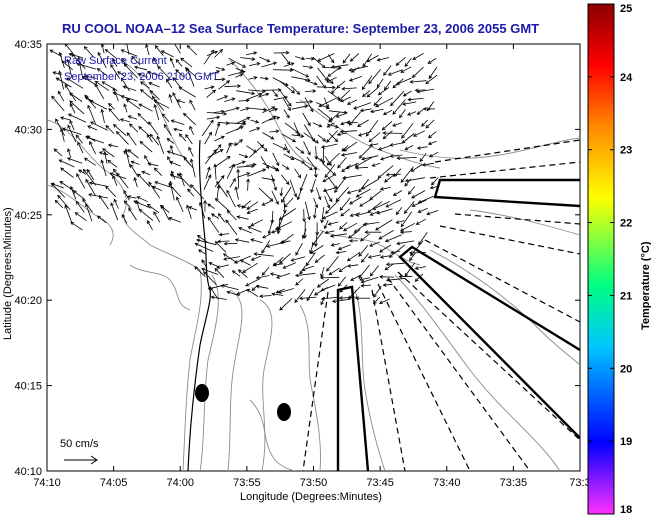  Describe the element at coordinates (619, 259) in the screenshot. I see `colorbar: 25 24 23 22 21 20 19 18 Temperature (°C)` at that location.